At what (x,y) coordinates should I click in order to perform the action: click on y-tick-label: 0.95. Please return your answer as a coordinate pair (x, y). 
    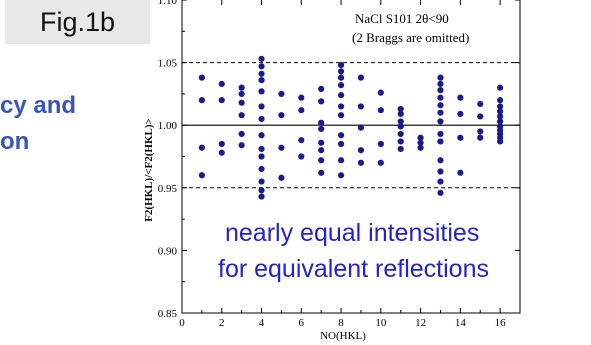
    Looking at the image, I should click on (168, 189).